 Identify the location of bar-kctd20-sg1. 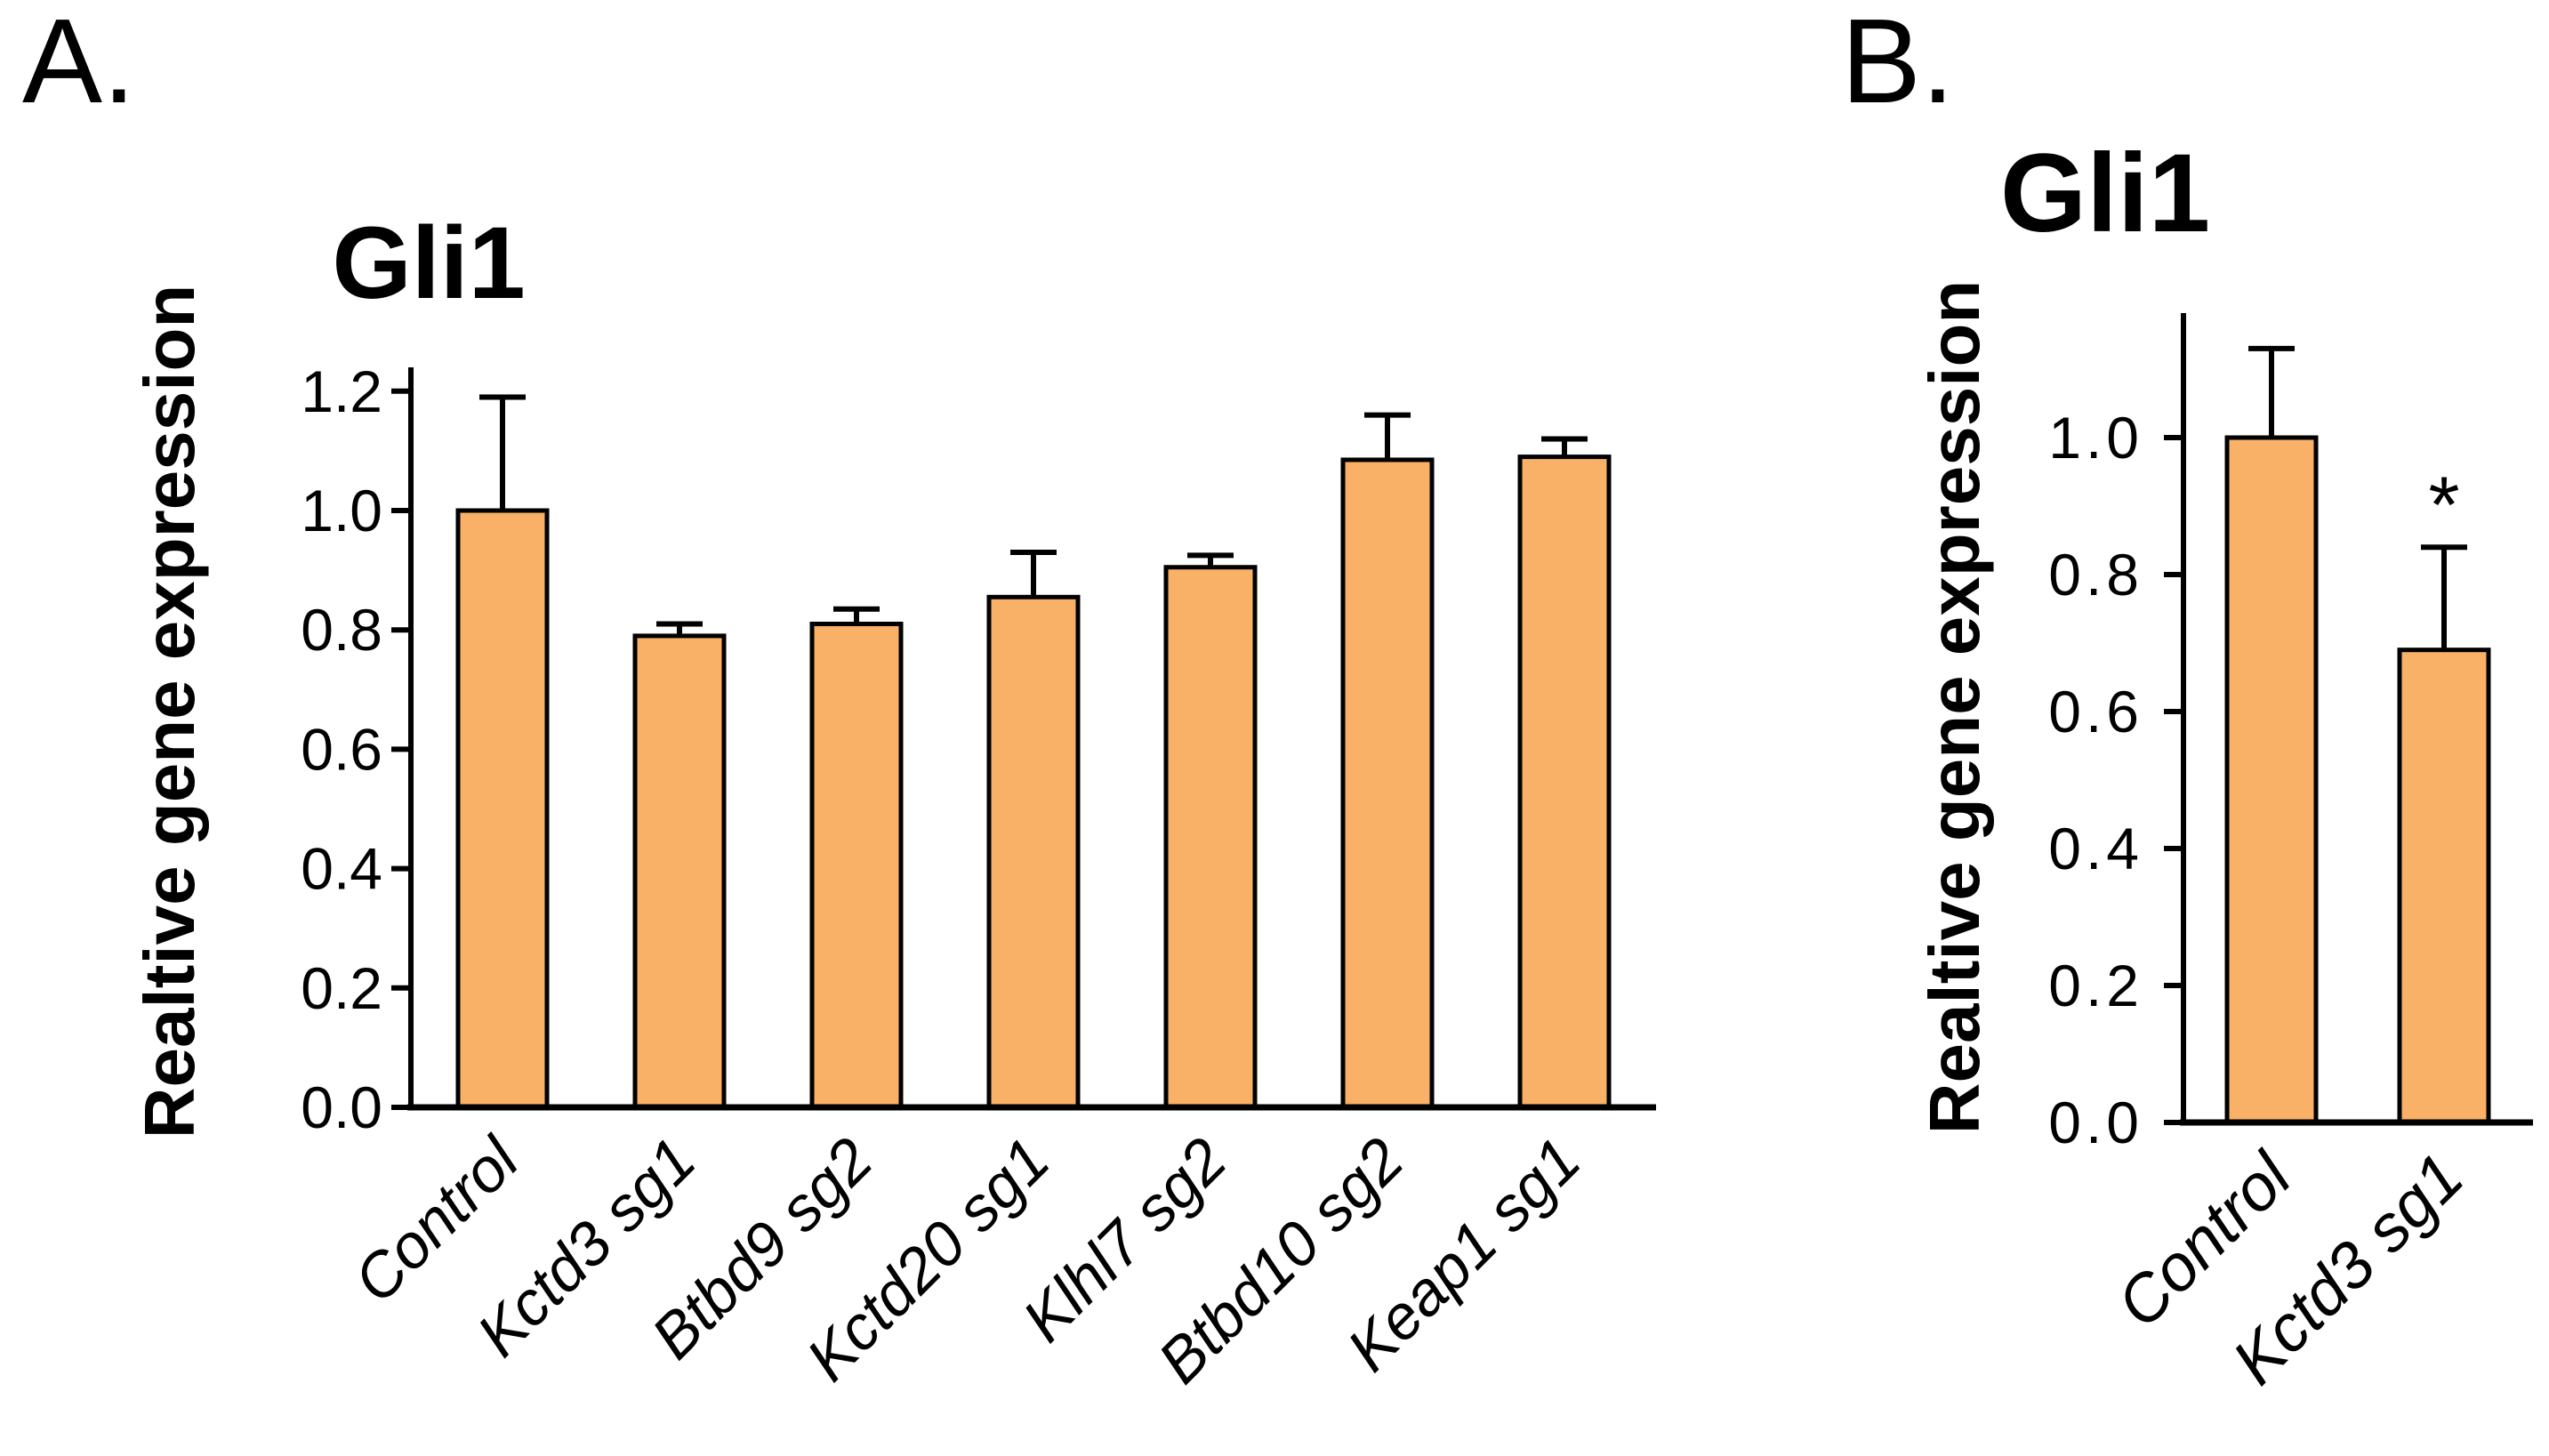
(1033, 852).